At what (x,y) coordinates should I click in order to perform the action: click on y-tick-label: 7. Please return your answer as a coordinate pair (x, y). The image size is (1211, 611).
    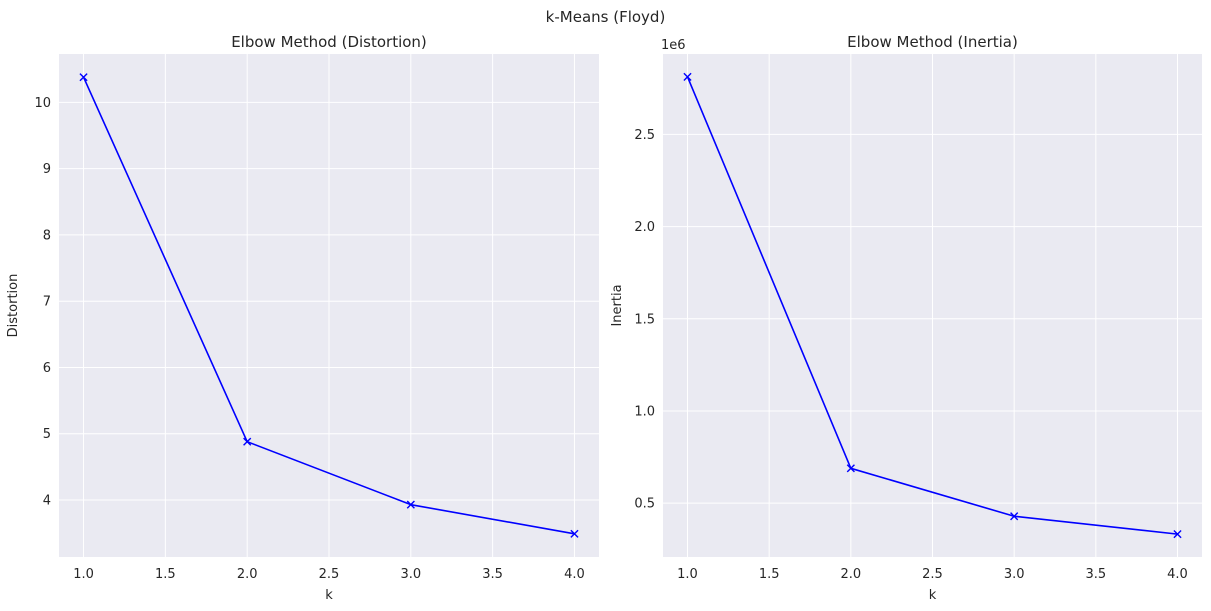
    Looking at the image, I should click on (47, 302).